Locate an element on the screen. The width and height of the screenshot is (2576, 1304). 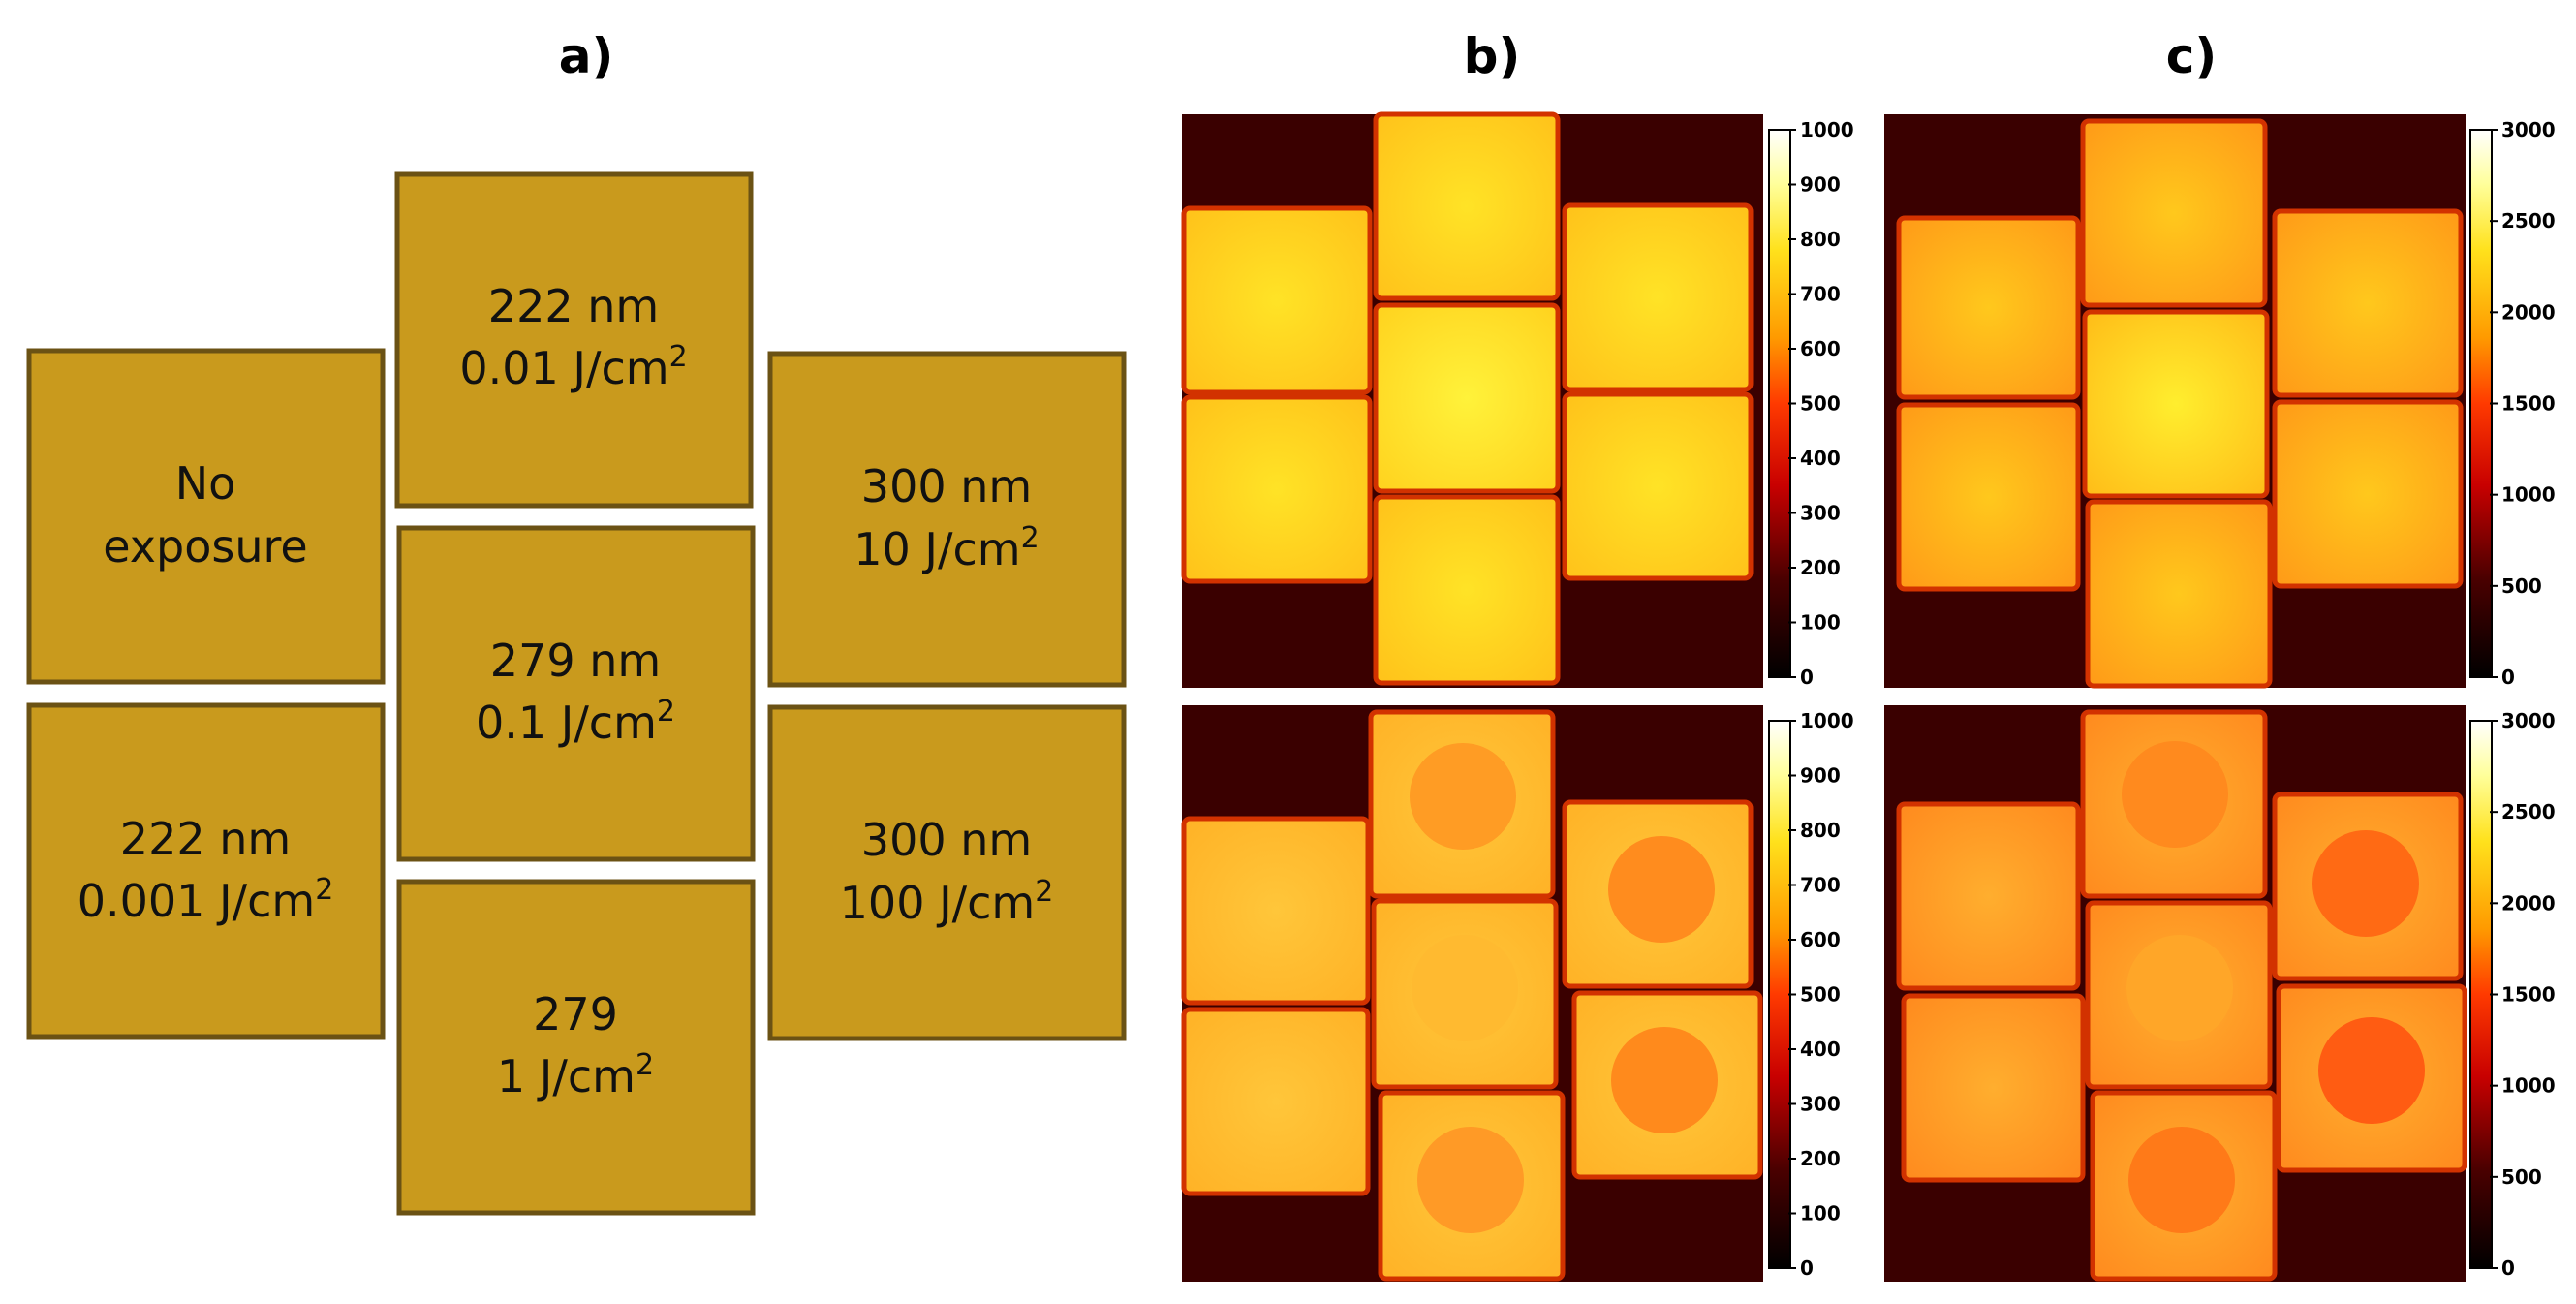
tile-bottom-center: 279 1 J/cm2 is located at coordinates (576, 1047).